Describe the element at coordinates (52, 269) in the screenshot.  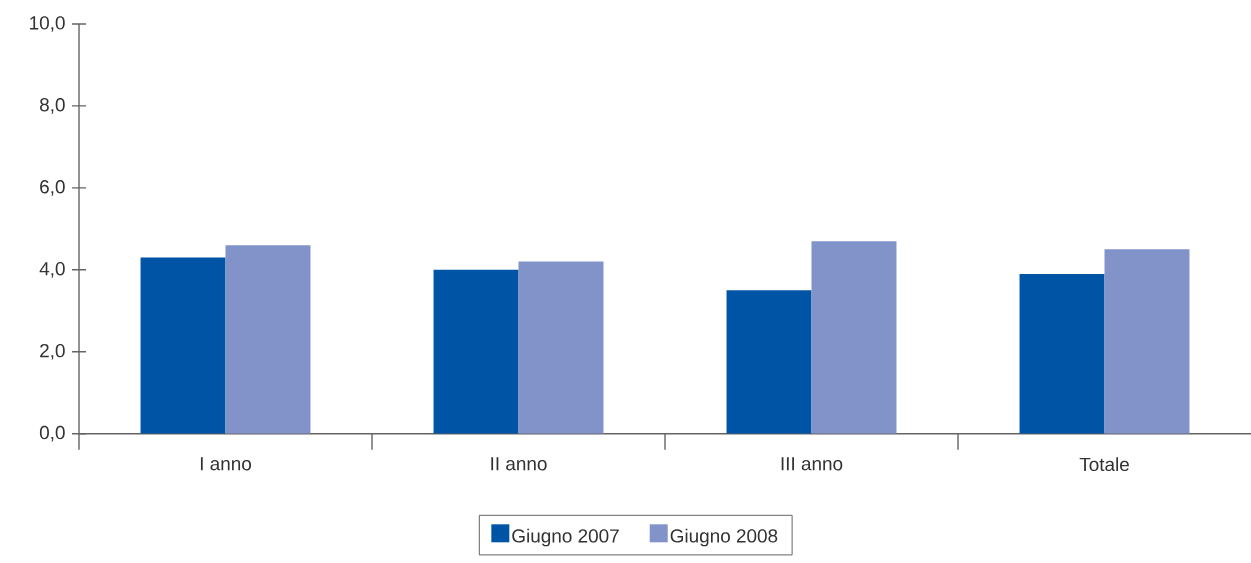
I see `y-tick-label: 4,0` at that location.